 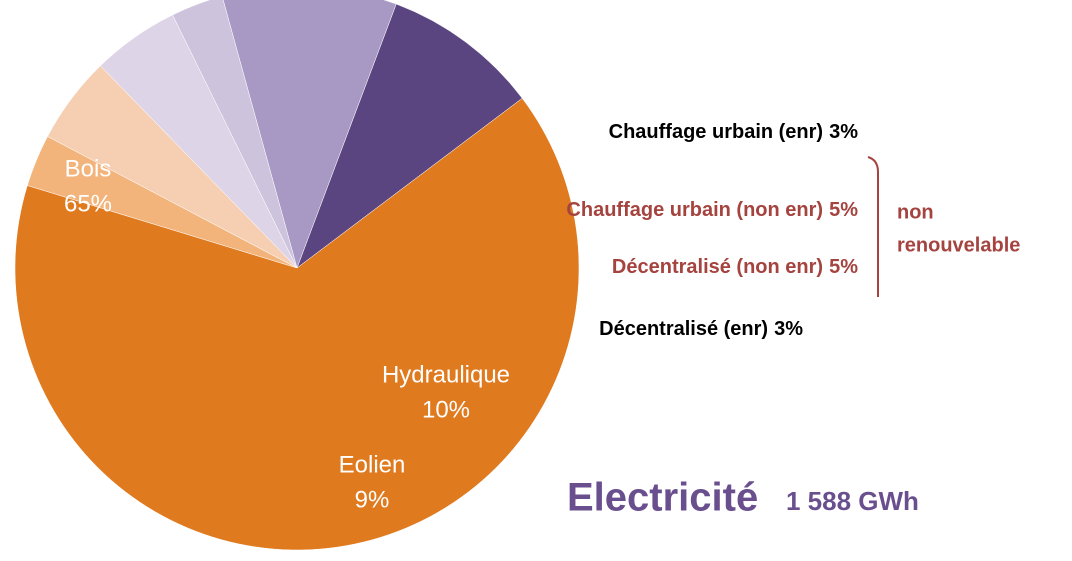 I want to click on slice-value: 65%, so click(x=88, y=203).